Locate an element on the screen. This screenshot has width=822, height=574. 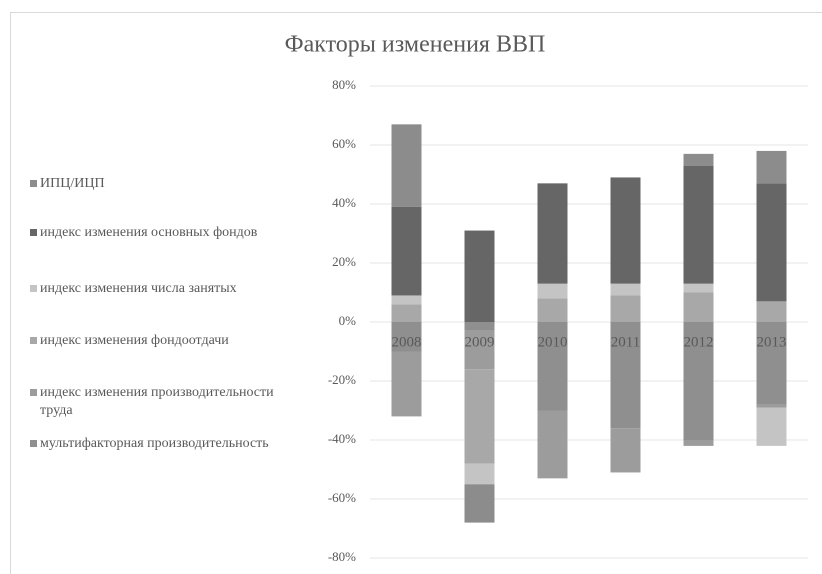
legend-item: индекс изменения основных фондов is located at coordinates (160, 233).